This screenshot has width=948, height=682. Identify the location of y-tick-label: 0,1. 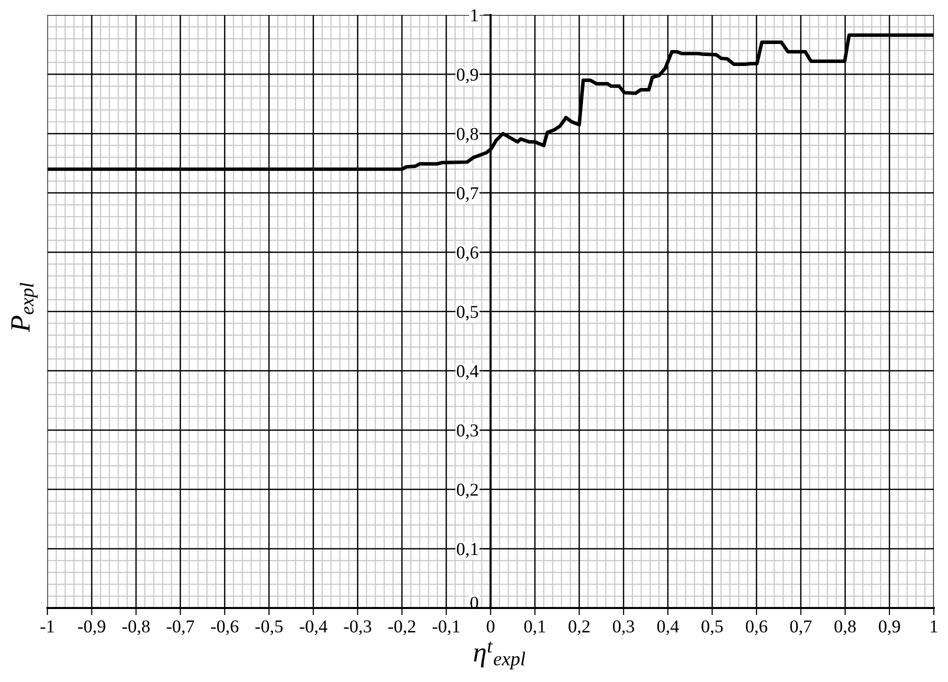
(467, 550).